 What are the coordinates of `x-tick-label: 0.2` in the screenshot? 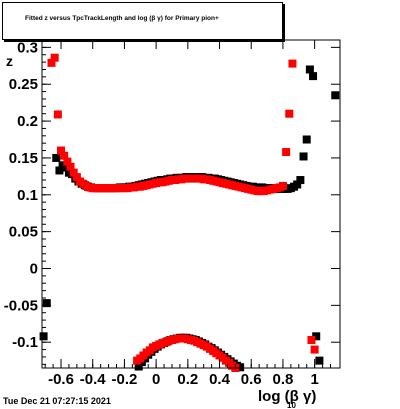 It's located at (187, 379).